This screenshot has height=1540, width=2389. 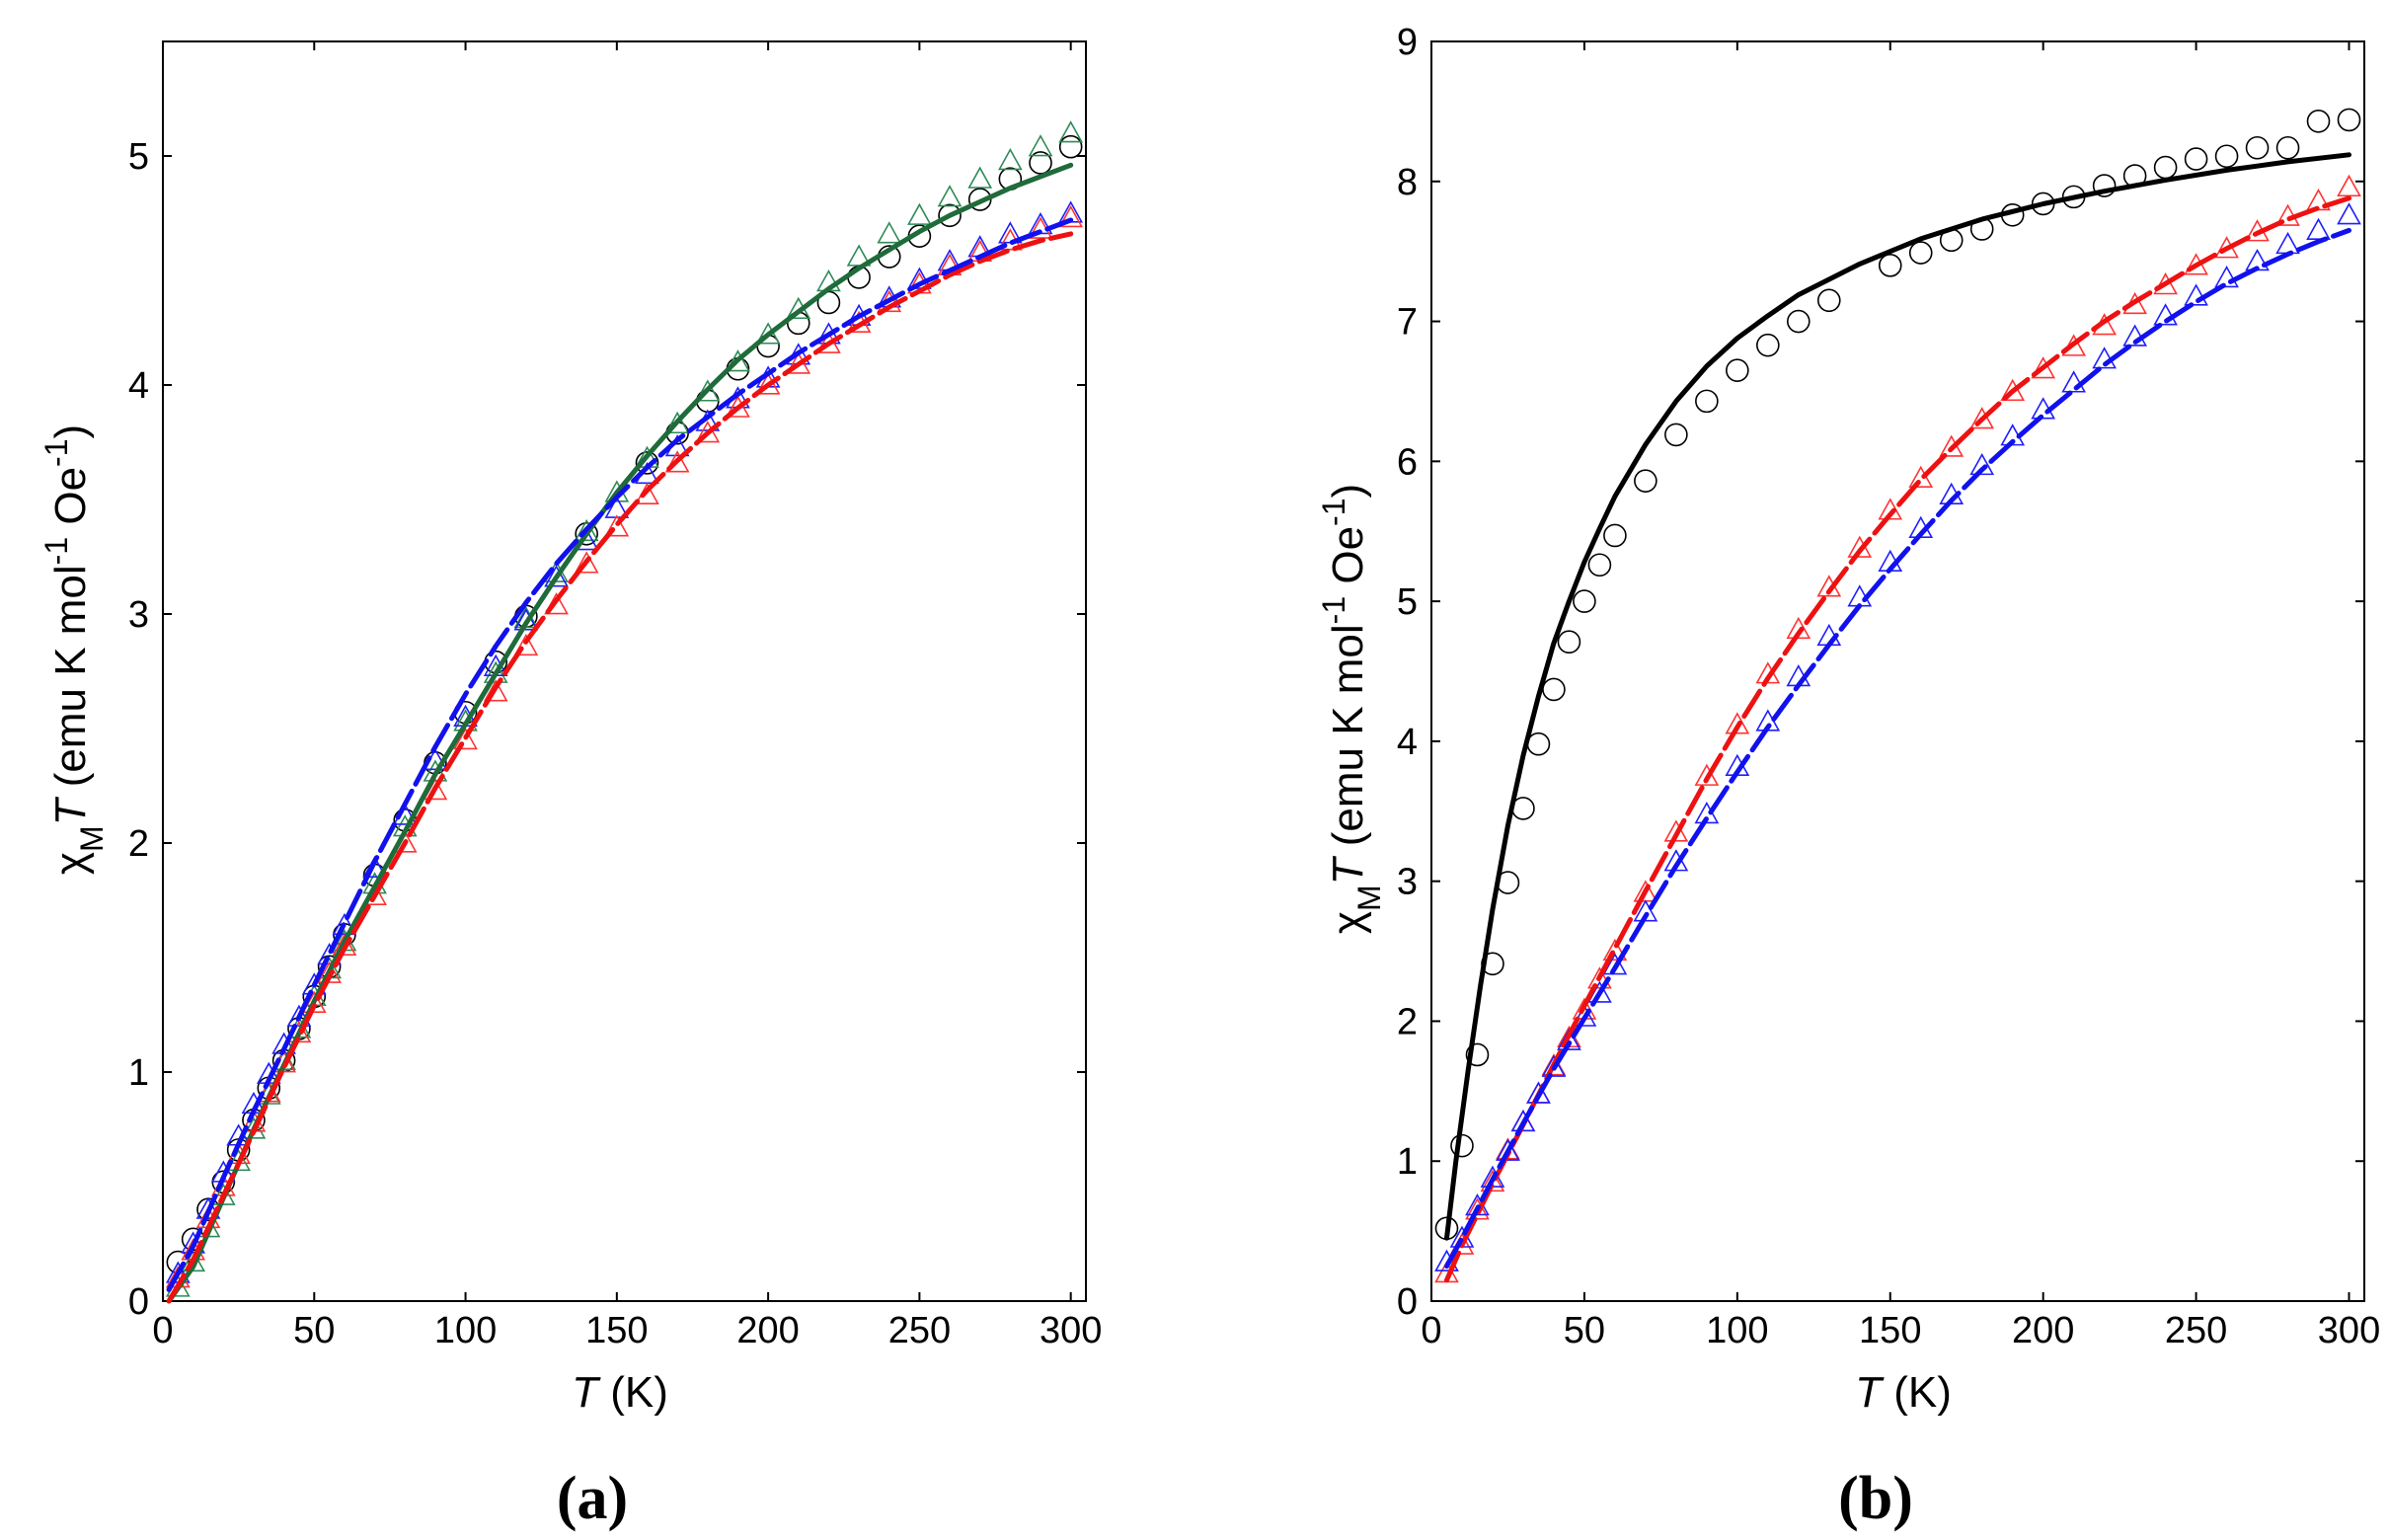 I want to click on x-tick-label-a: 150, so click(x=616, y=1330).